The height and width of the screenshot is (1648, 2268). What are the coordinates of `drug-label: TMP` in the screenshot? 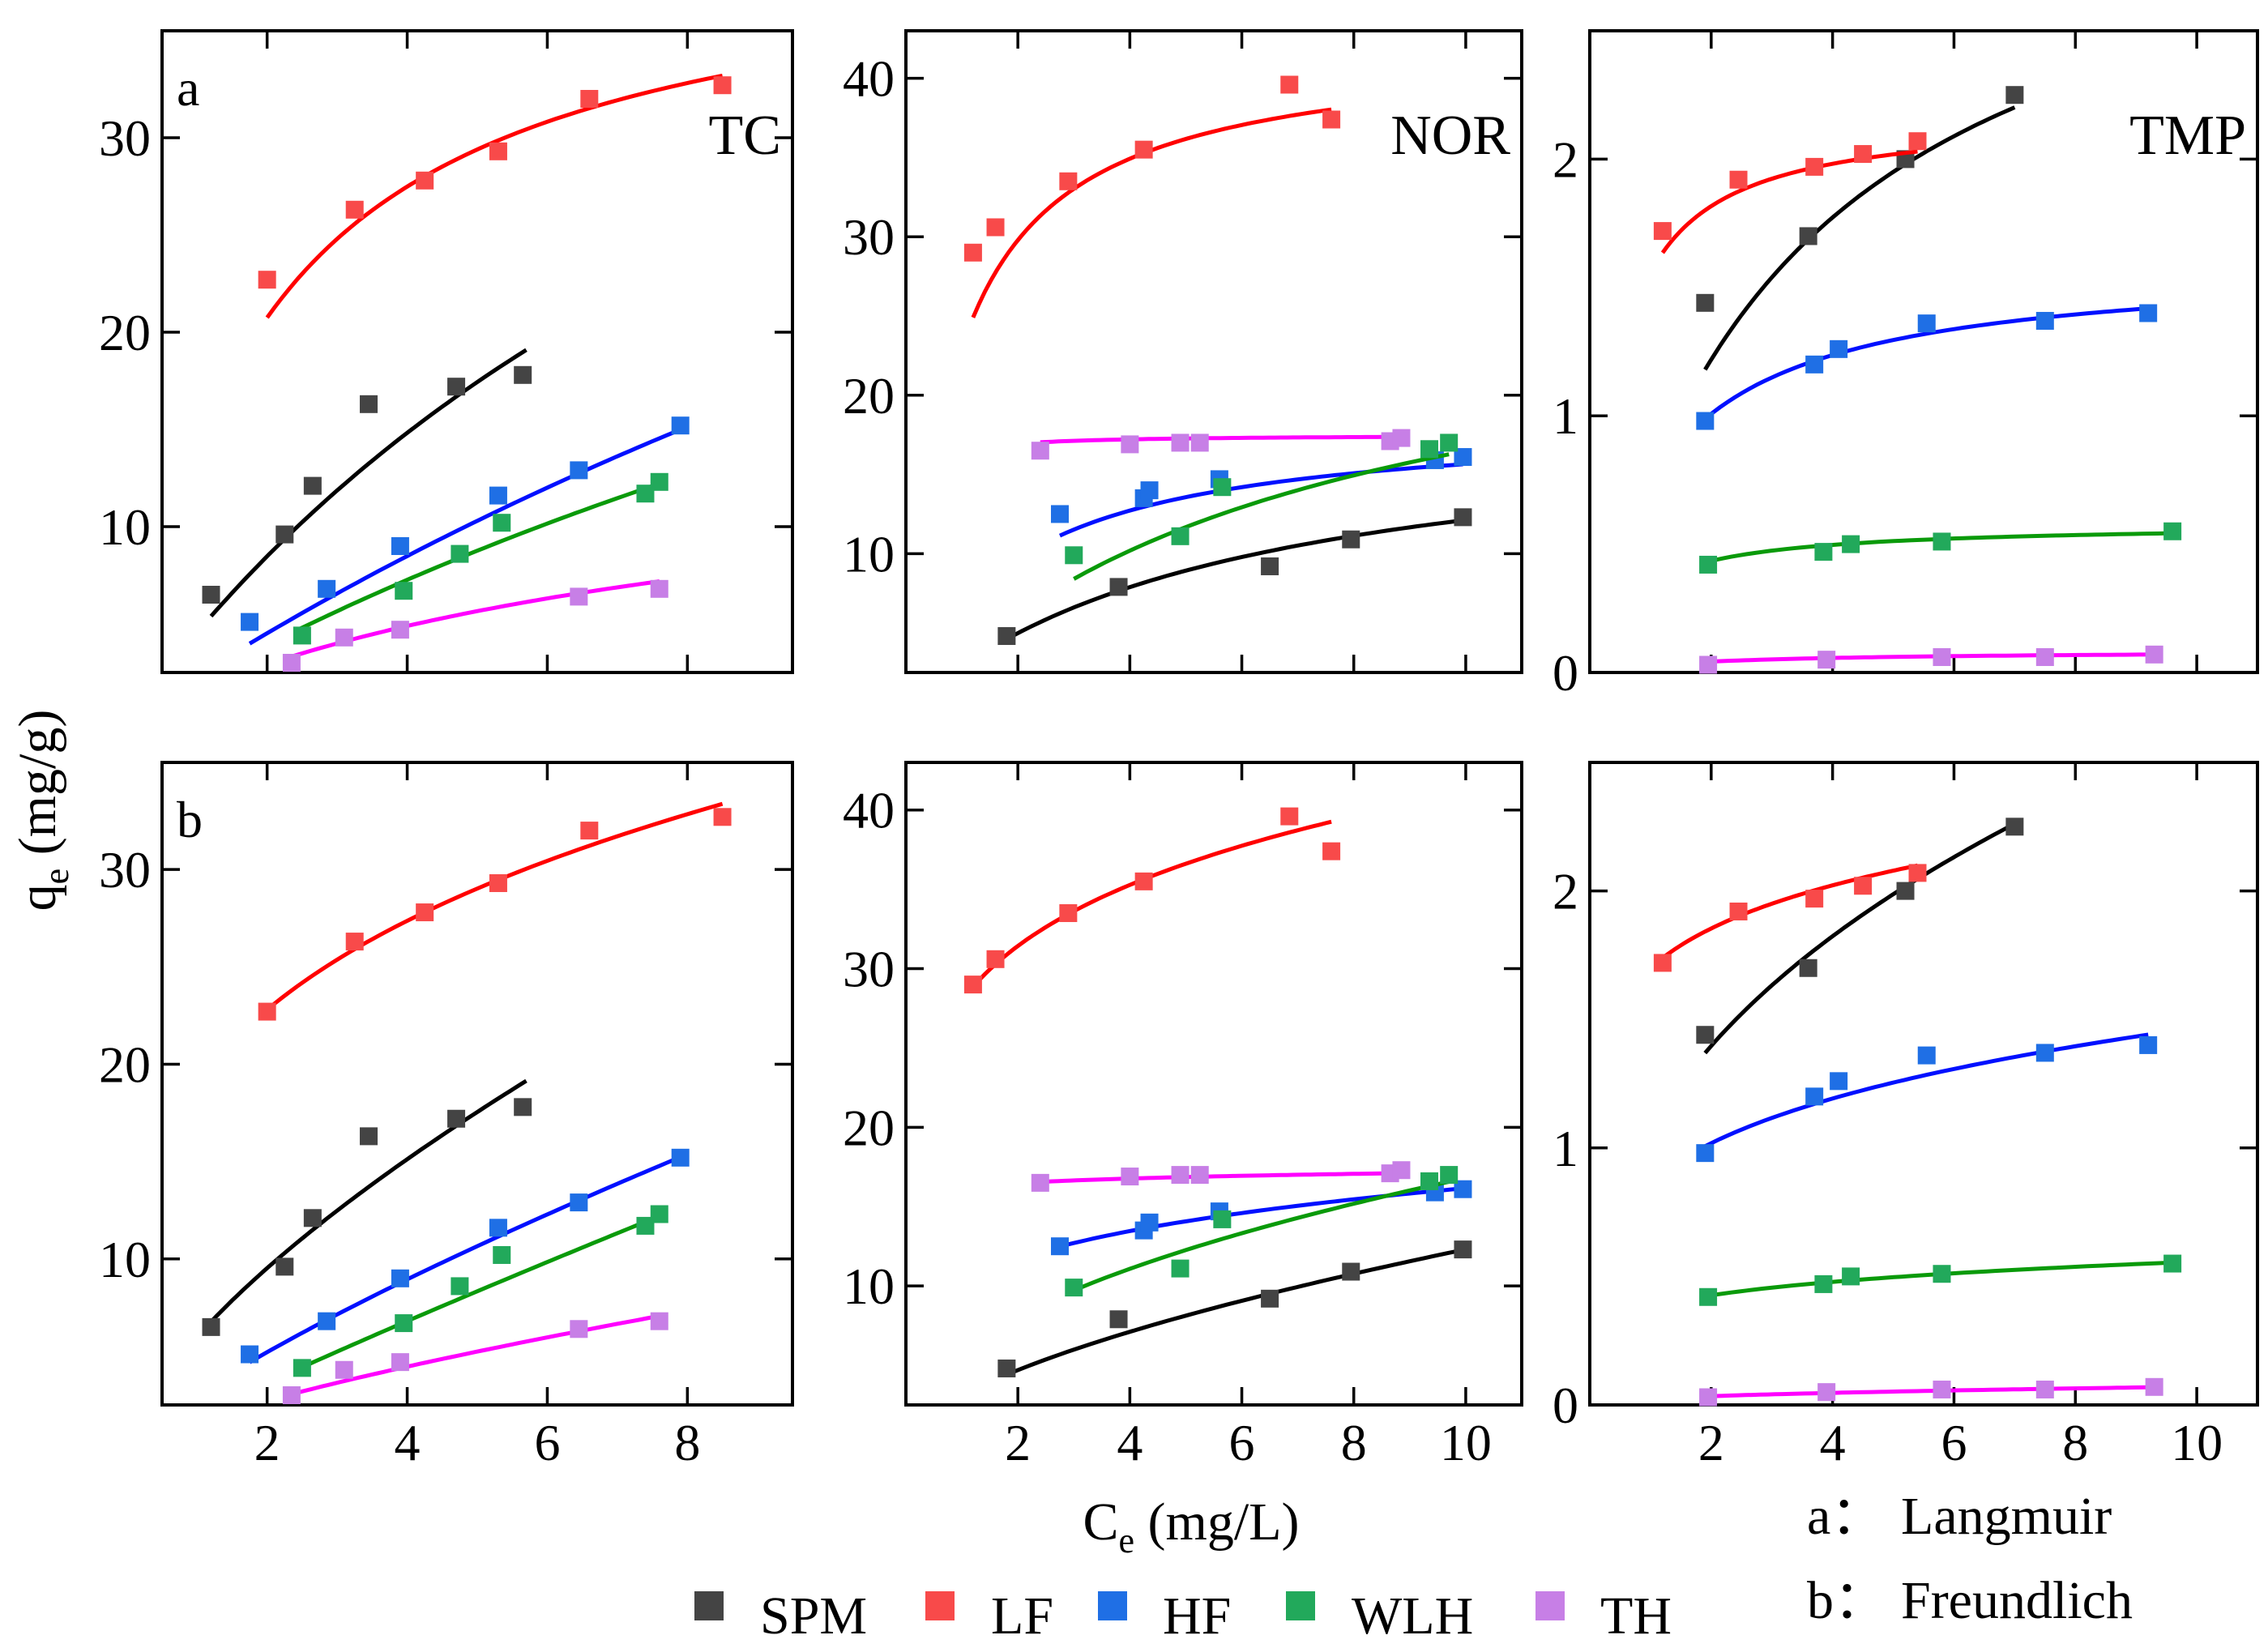 It's located at (2187, 136).